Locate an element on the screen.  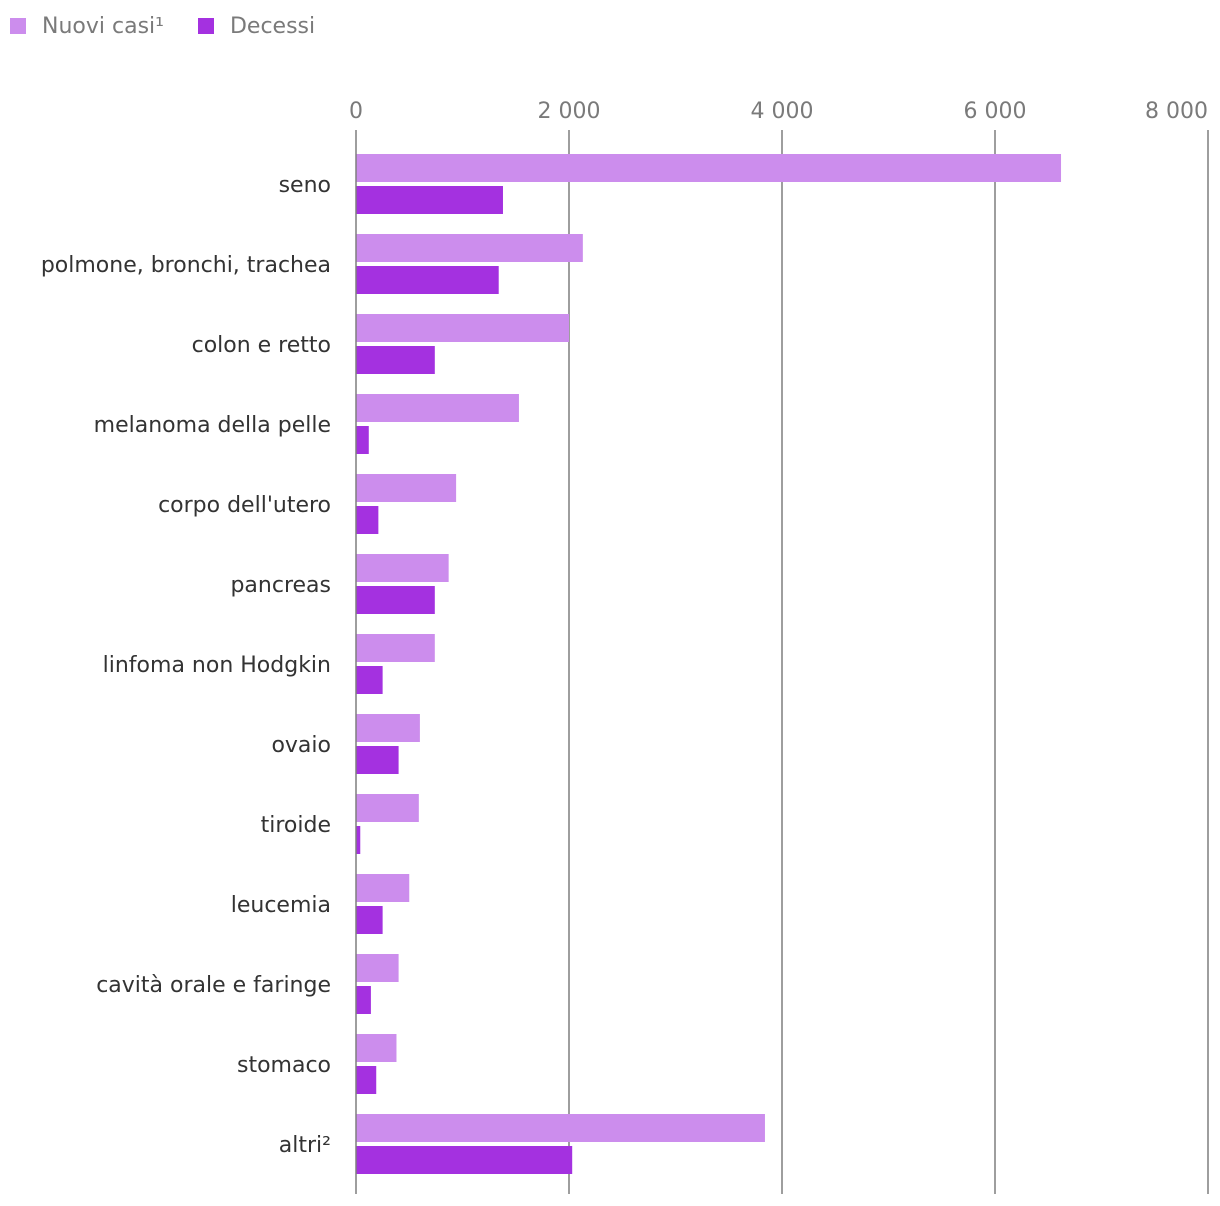
bar-decessi-tiroide is located at coordinates (358, 840).